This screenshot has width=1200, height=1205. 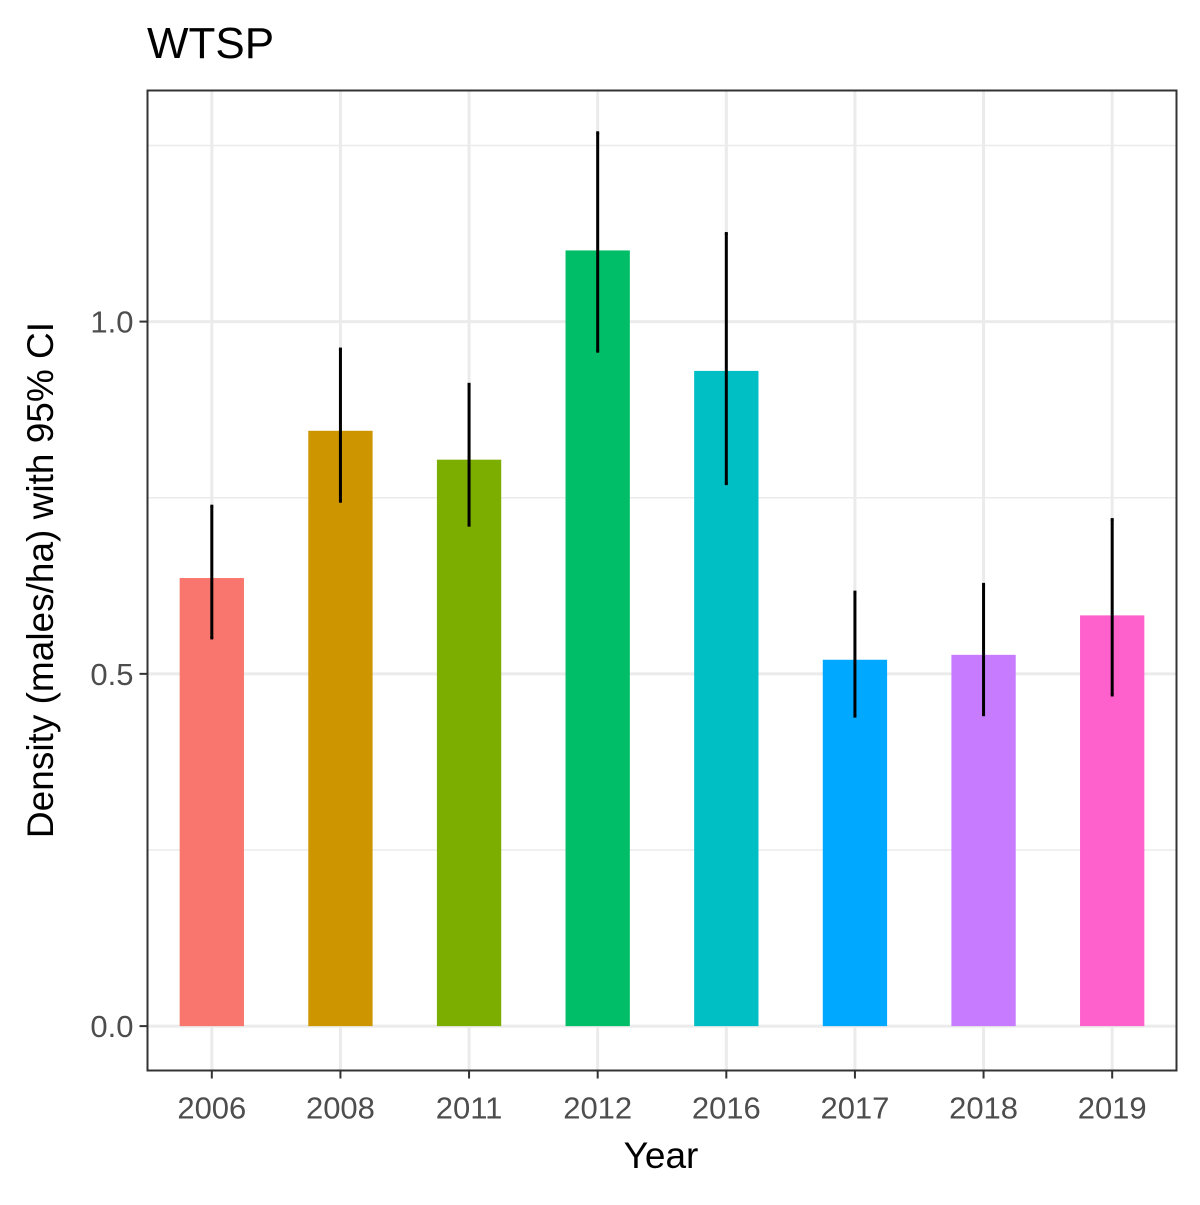 I want to click on x-tick-label: 2016, so click(x=726, y=1108).